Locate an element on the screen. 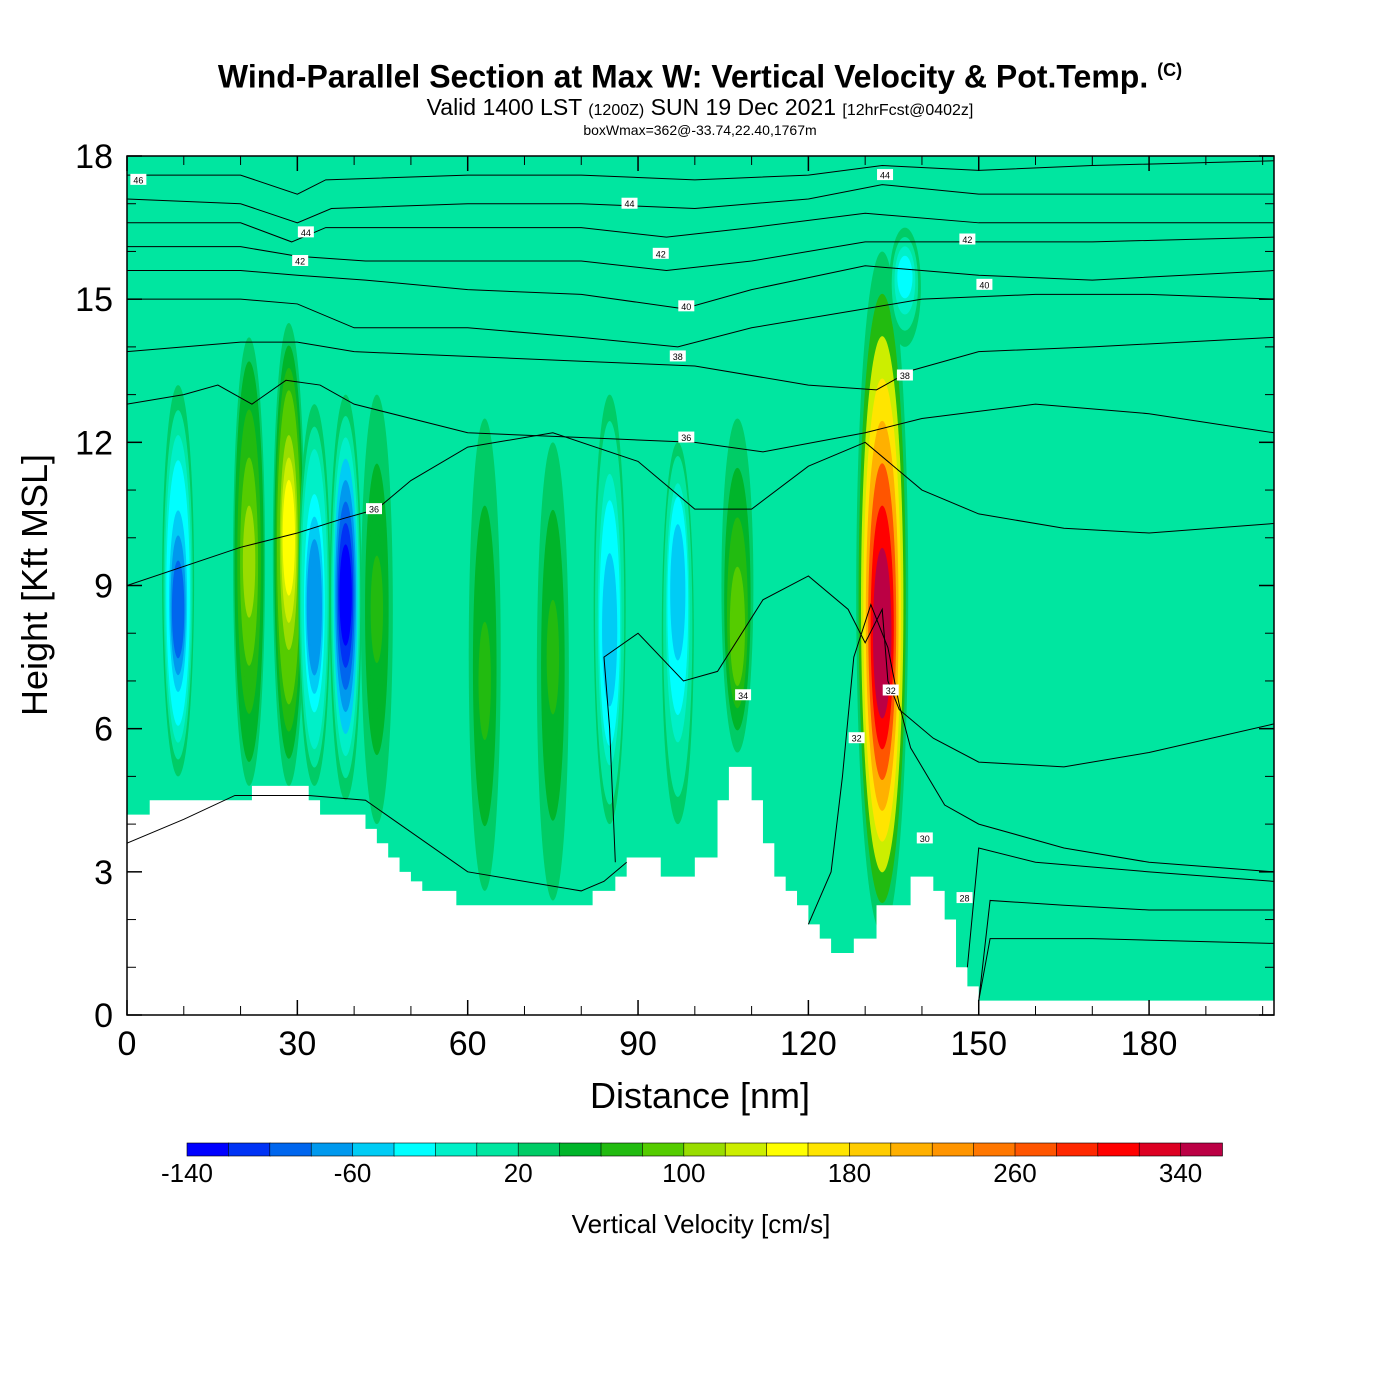  colorbar-tick-label: 100 is located at coordinates (683, 1173).